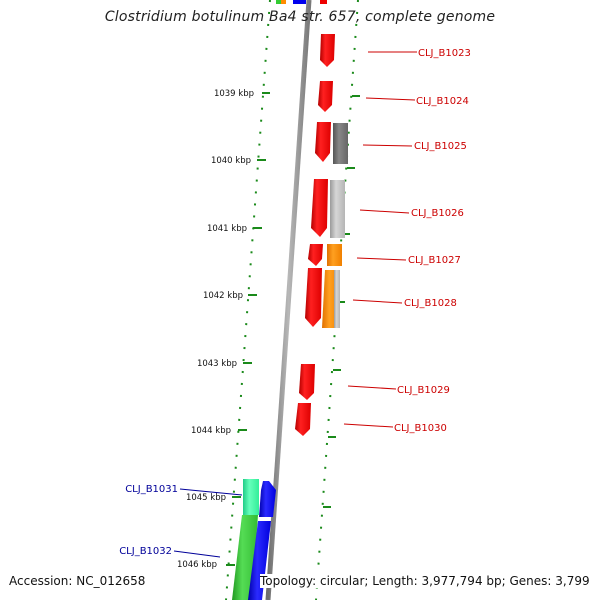 The width and height of the screenshot is (600, 604). What do you see at coordinates (208, 523) in the screenshot?
I see `inner-leader-lines` at bounding box center [208, 523].